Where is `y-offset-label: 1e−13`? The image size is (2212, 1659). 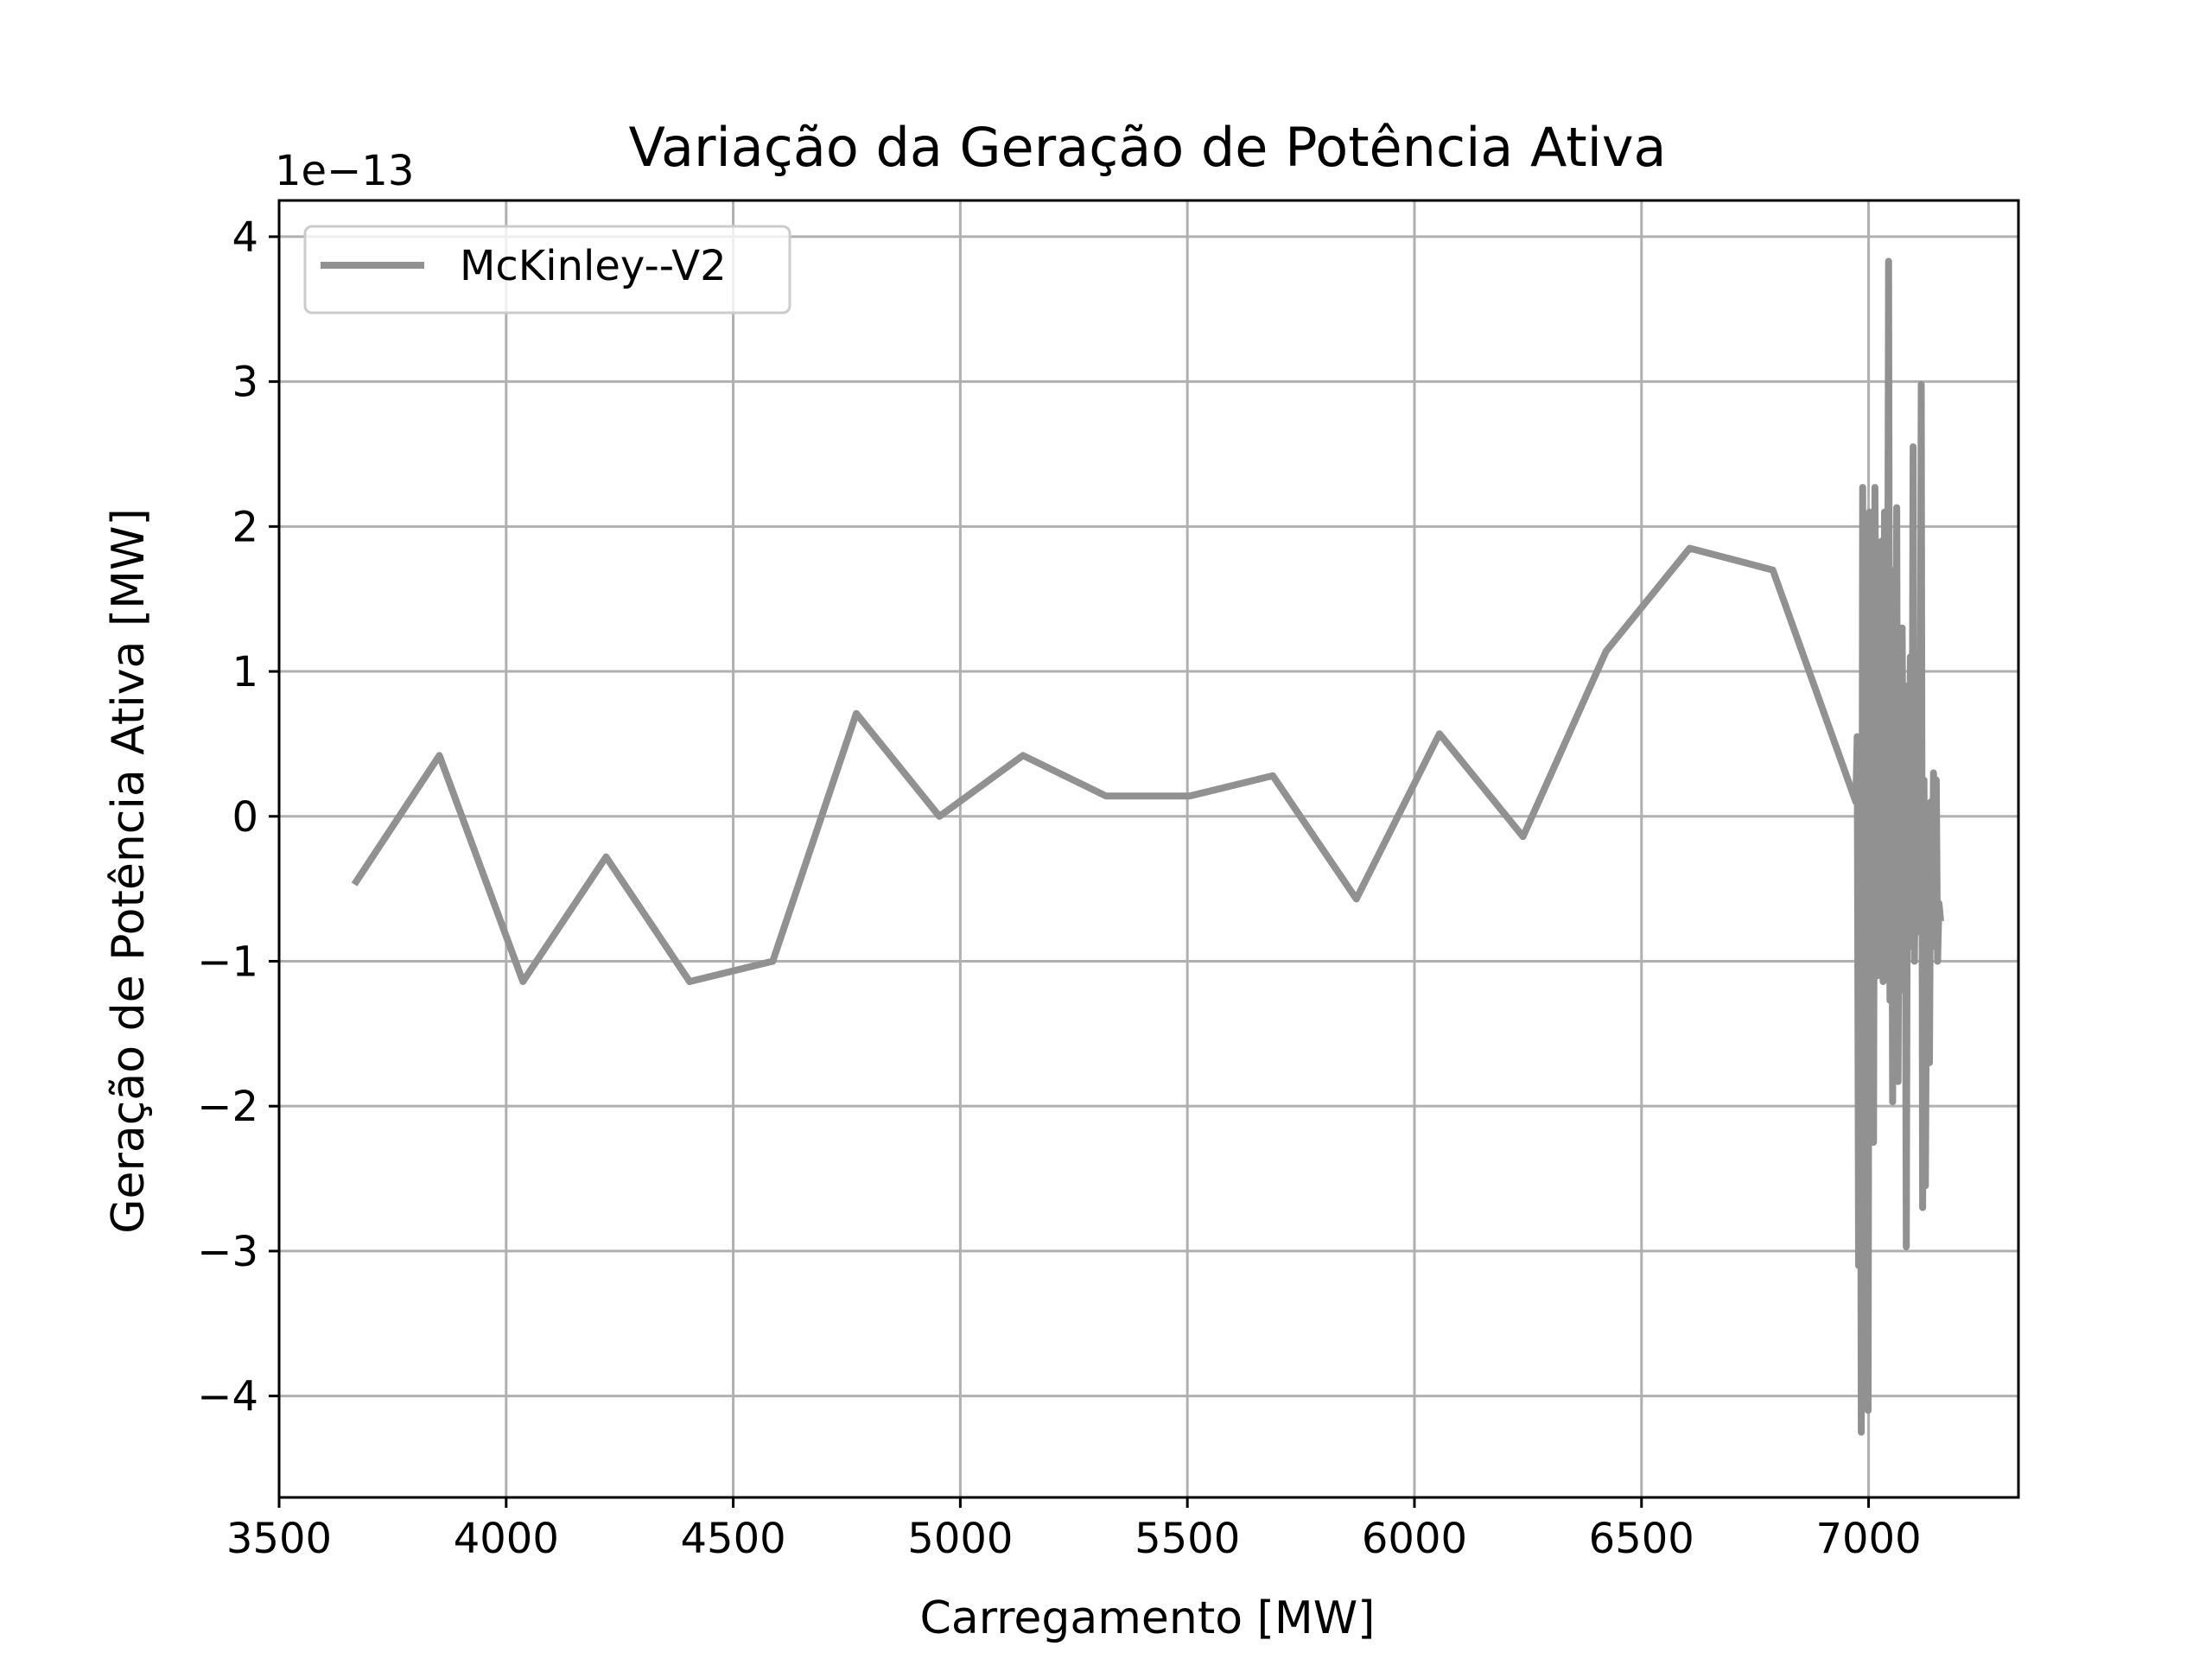
y-offset-label: 1e−13 is located at coordinates (344, 171).